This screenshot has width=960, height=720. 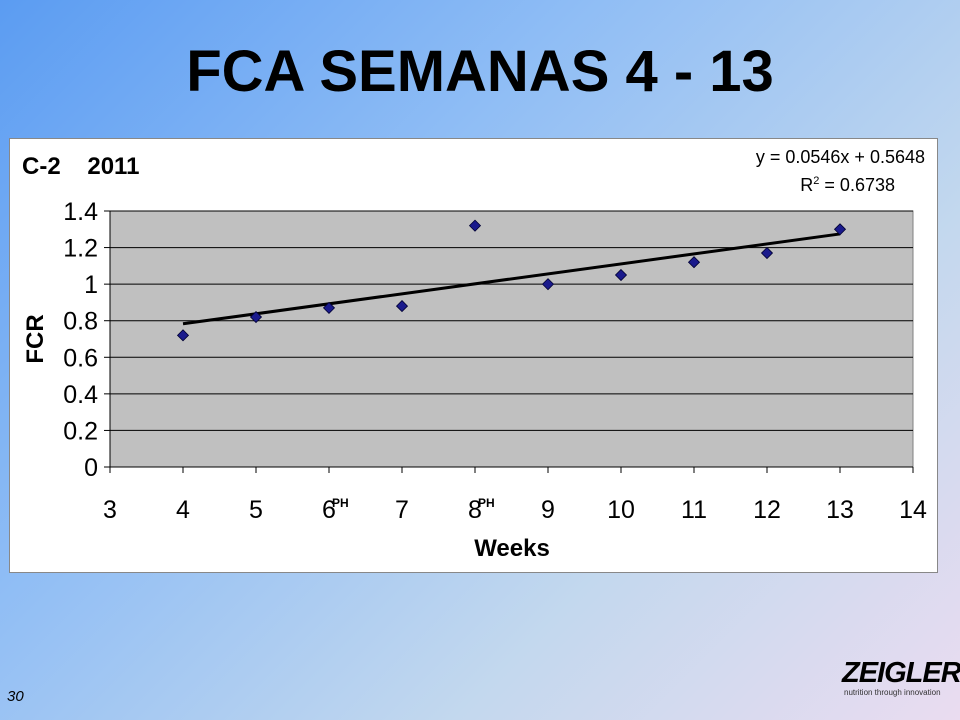 What do you see at coordinates (621, 510) in the screenshot?
I see `x-tick-label: 10` at bounding box center [621, 510].